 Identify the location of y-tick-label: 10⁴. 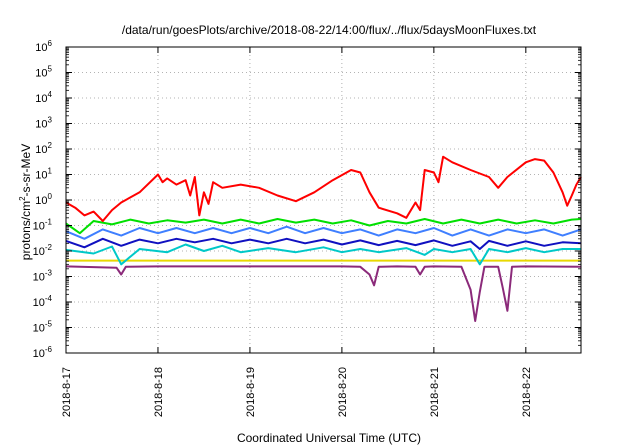
(43, 97).